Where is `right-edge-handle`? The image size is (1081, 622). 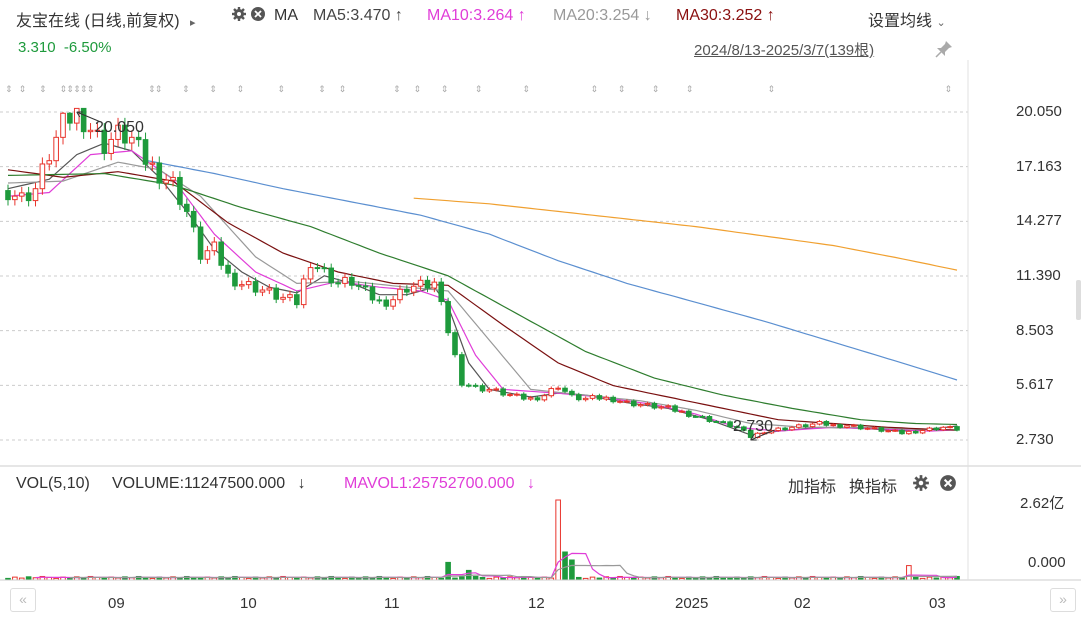 right-edge-handle is located at coordinates (1078, 300).